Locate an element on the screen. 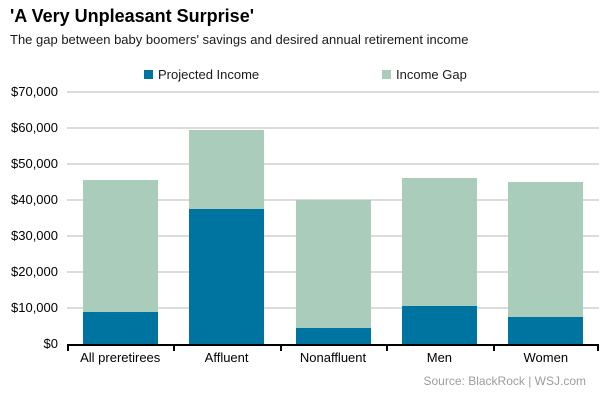 The image size is (600, 400). x-axis-category-label: Affluent is located at coordinates (226, 357).